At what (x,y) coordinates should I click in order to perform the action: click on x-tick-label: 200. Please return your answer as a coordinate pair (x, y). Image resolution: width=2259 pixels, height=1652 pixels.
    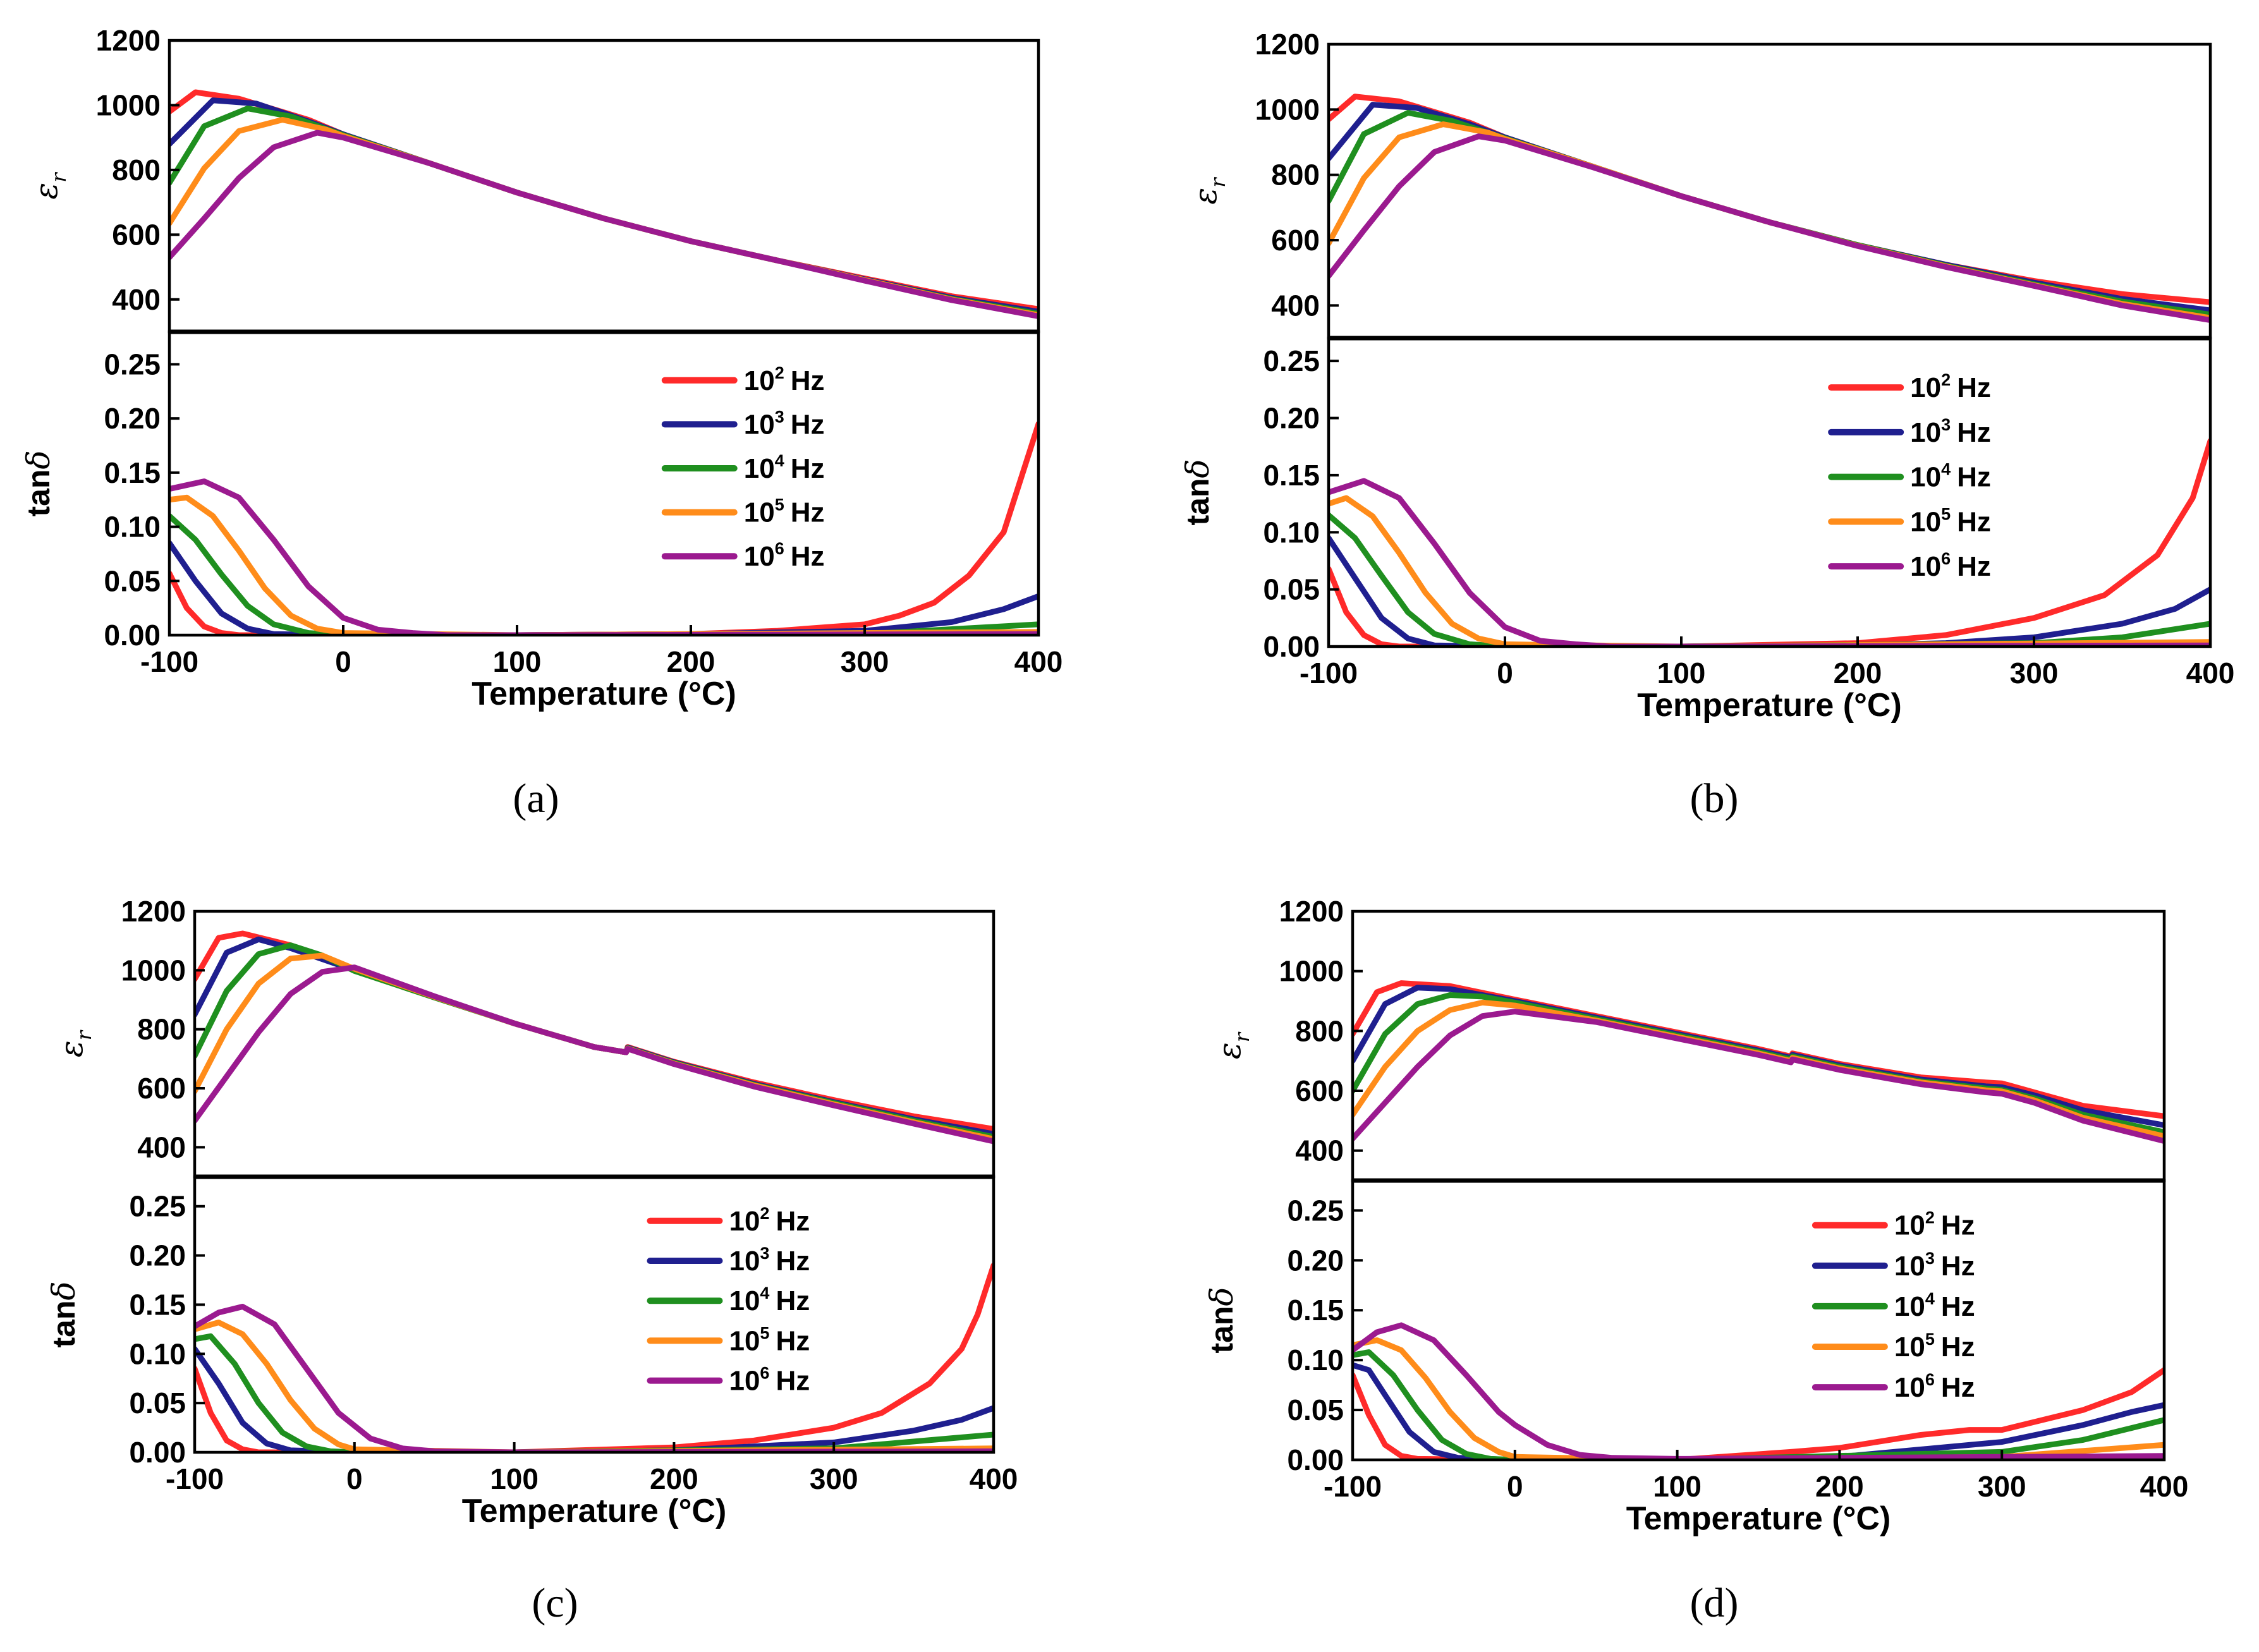
    Looking at the image, I should click on (674, 1478).